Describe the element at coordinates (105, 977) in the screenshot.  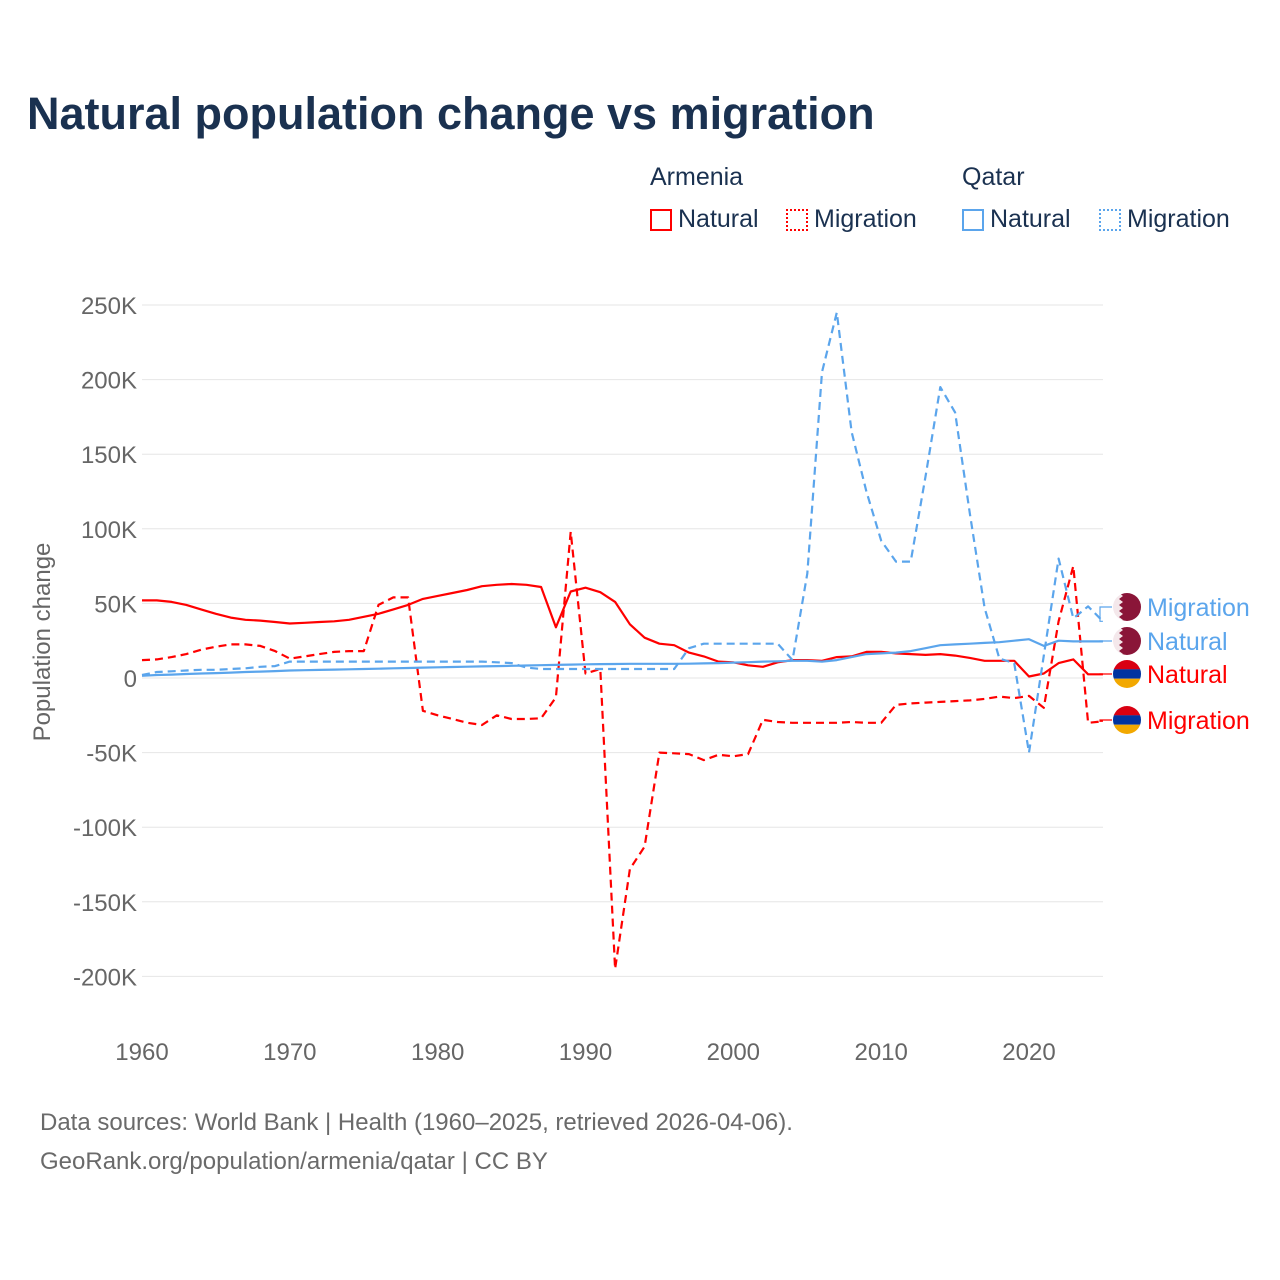
I see `y-tick-label: -200K` at that location.